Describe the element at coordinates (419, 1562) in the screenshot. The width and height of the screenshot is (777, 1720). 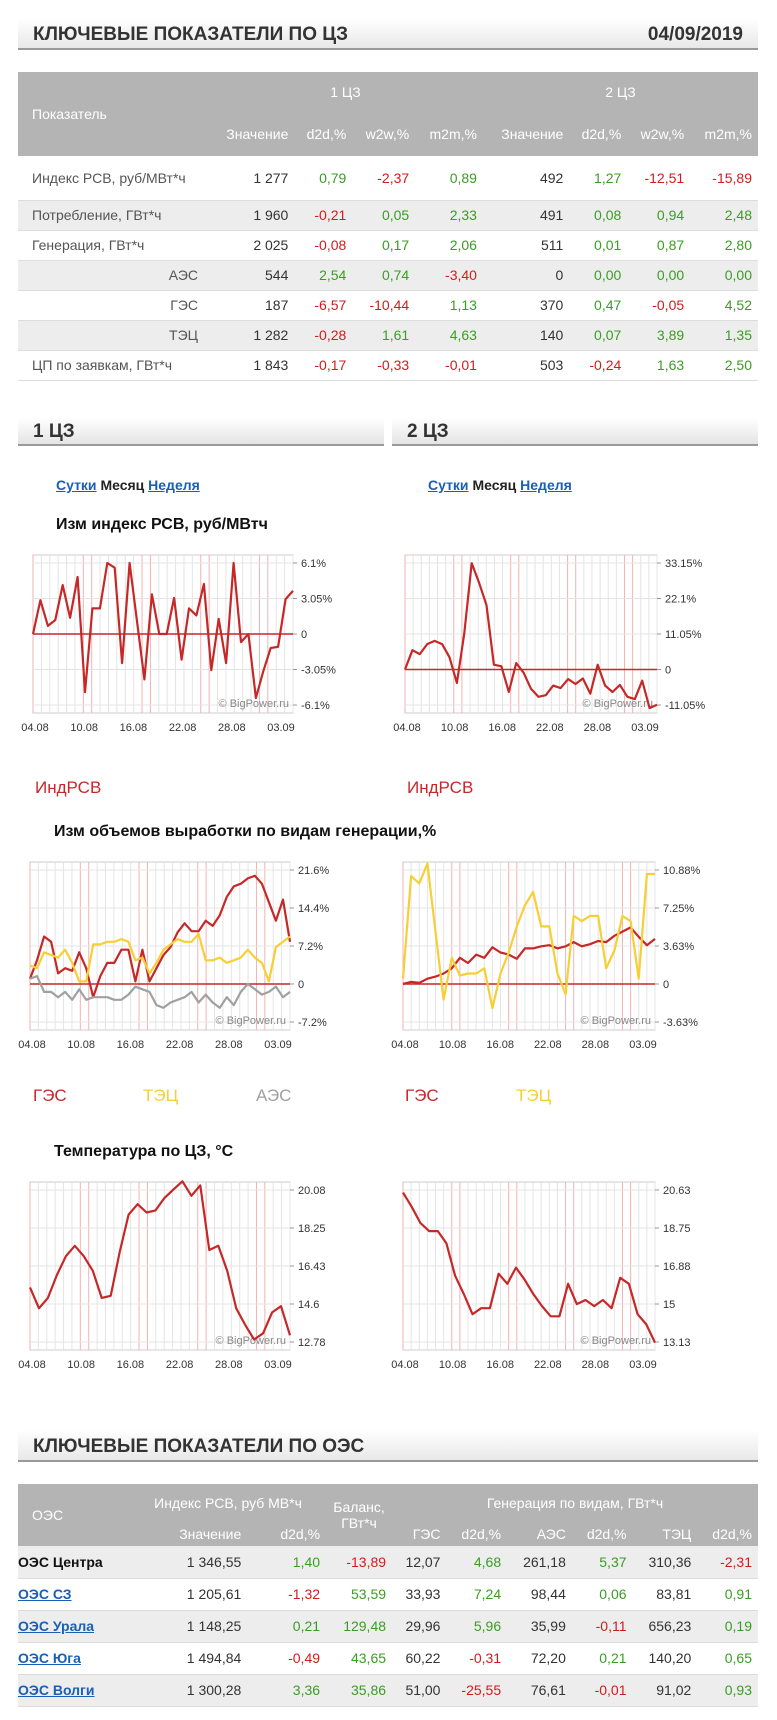
I see `cell: 12,07` at that location.